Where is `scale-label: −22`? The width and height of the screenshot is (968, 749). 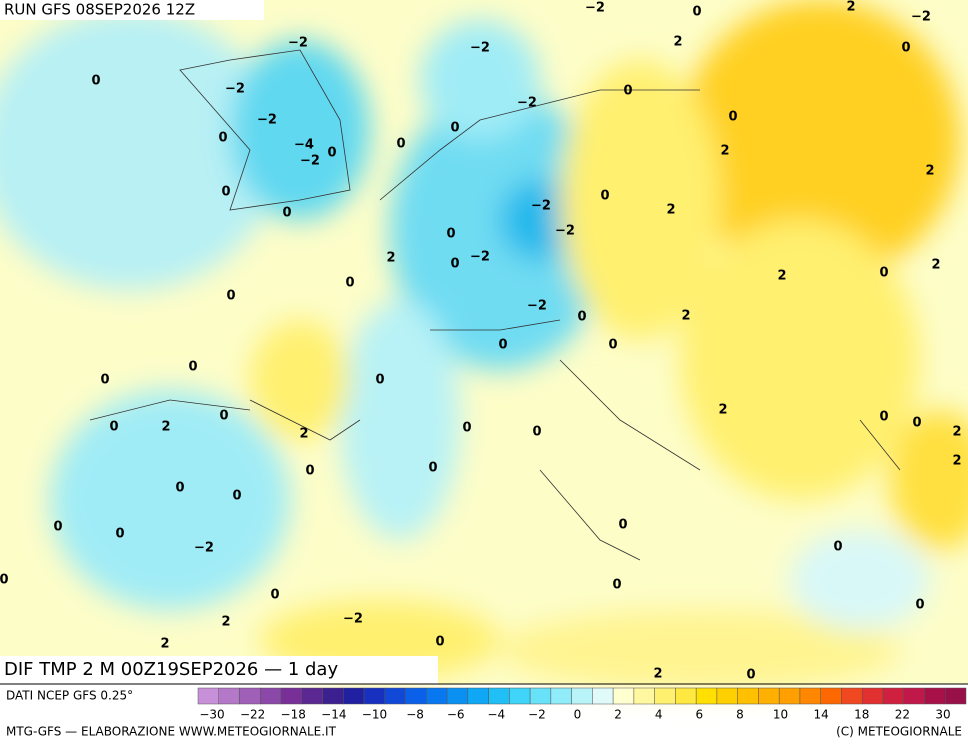
scale-label: −22 is located at coordinates (252, 715).